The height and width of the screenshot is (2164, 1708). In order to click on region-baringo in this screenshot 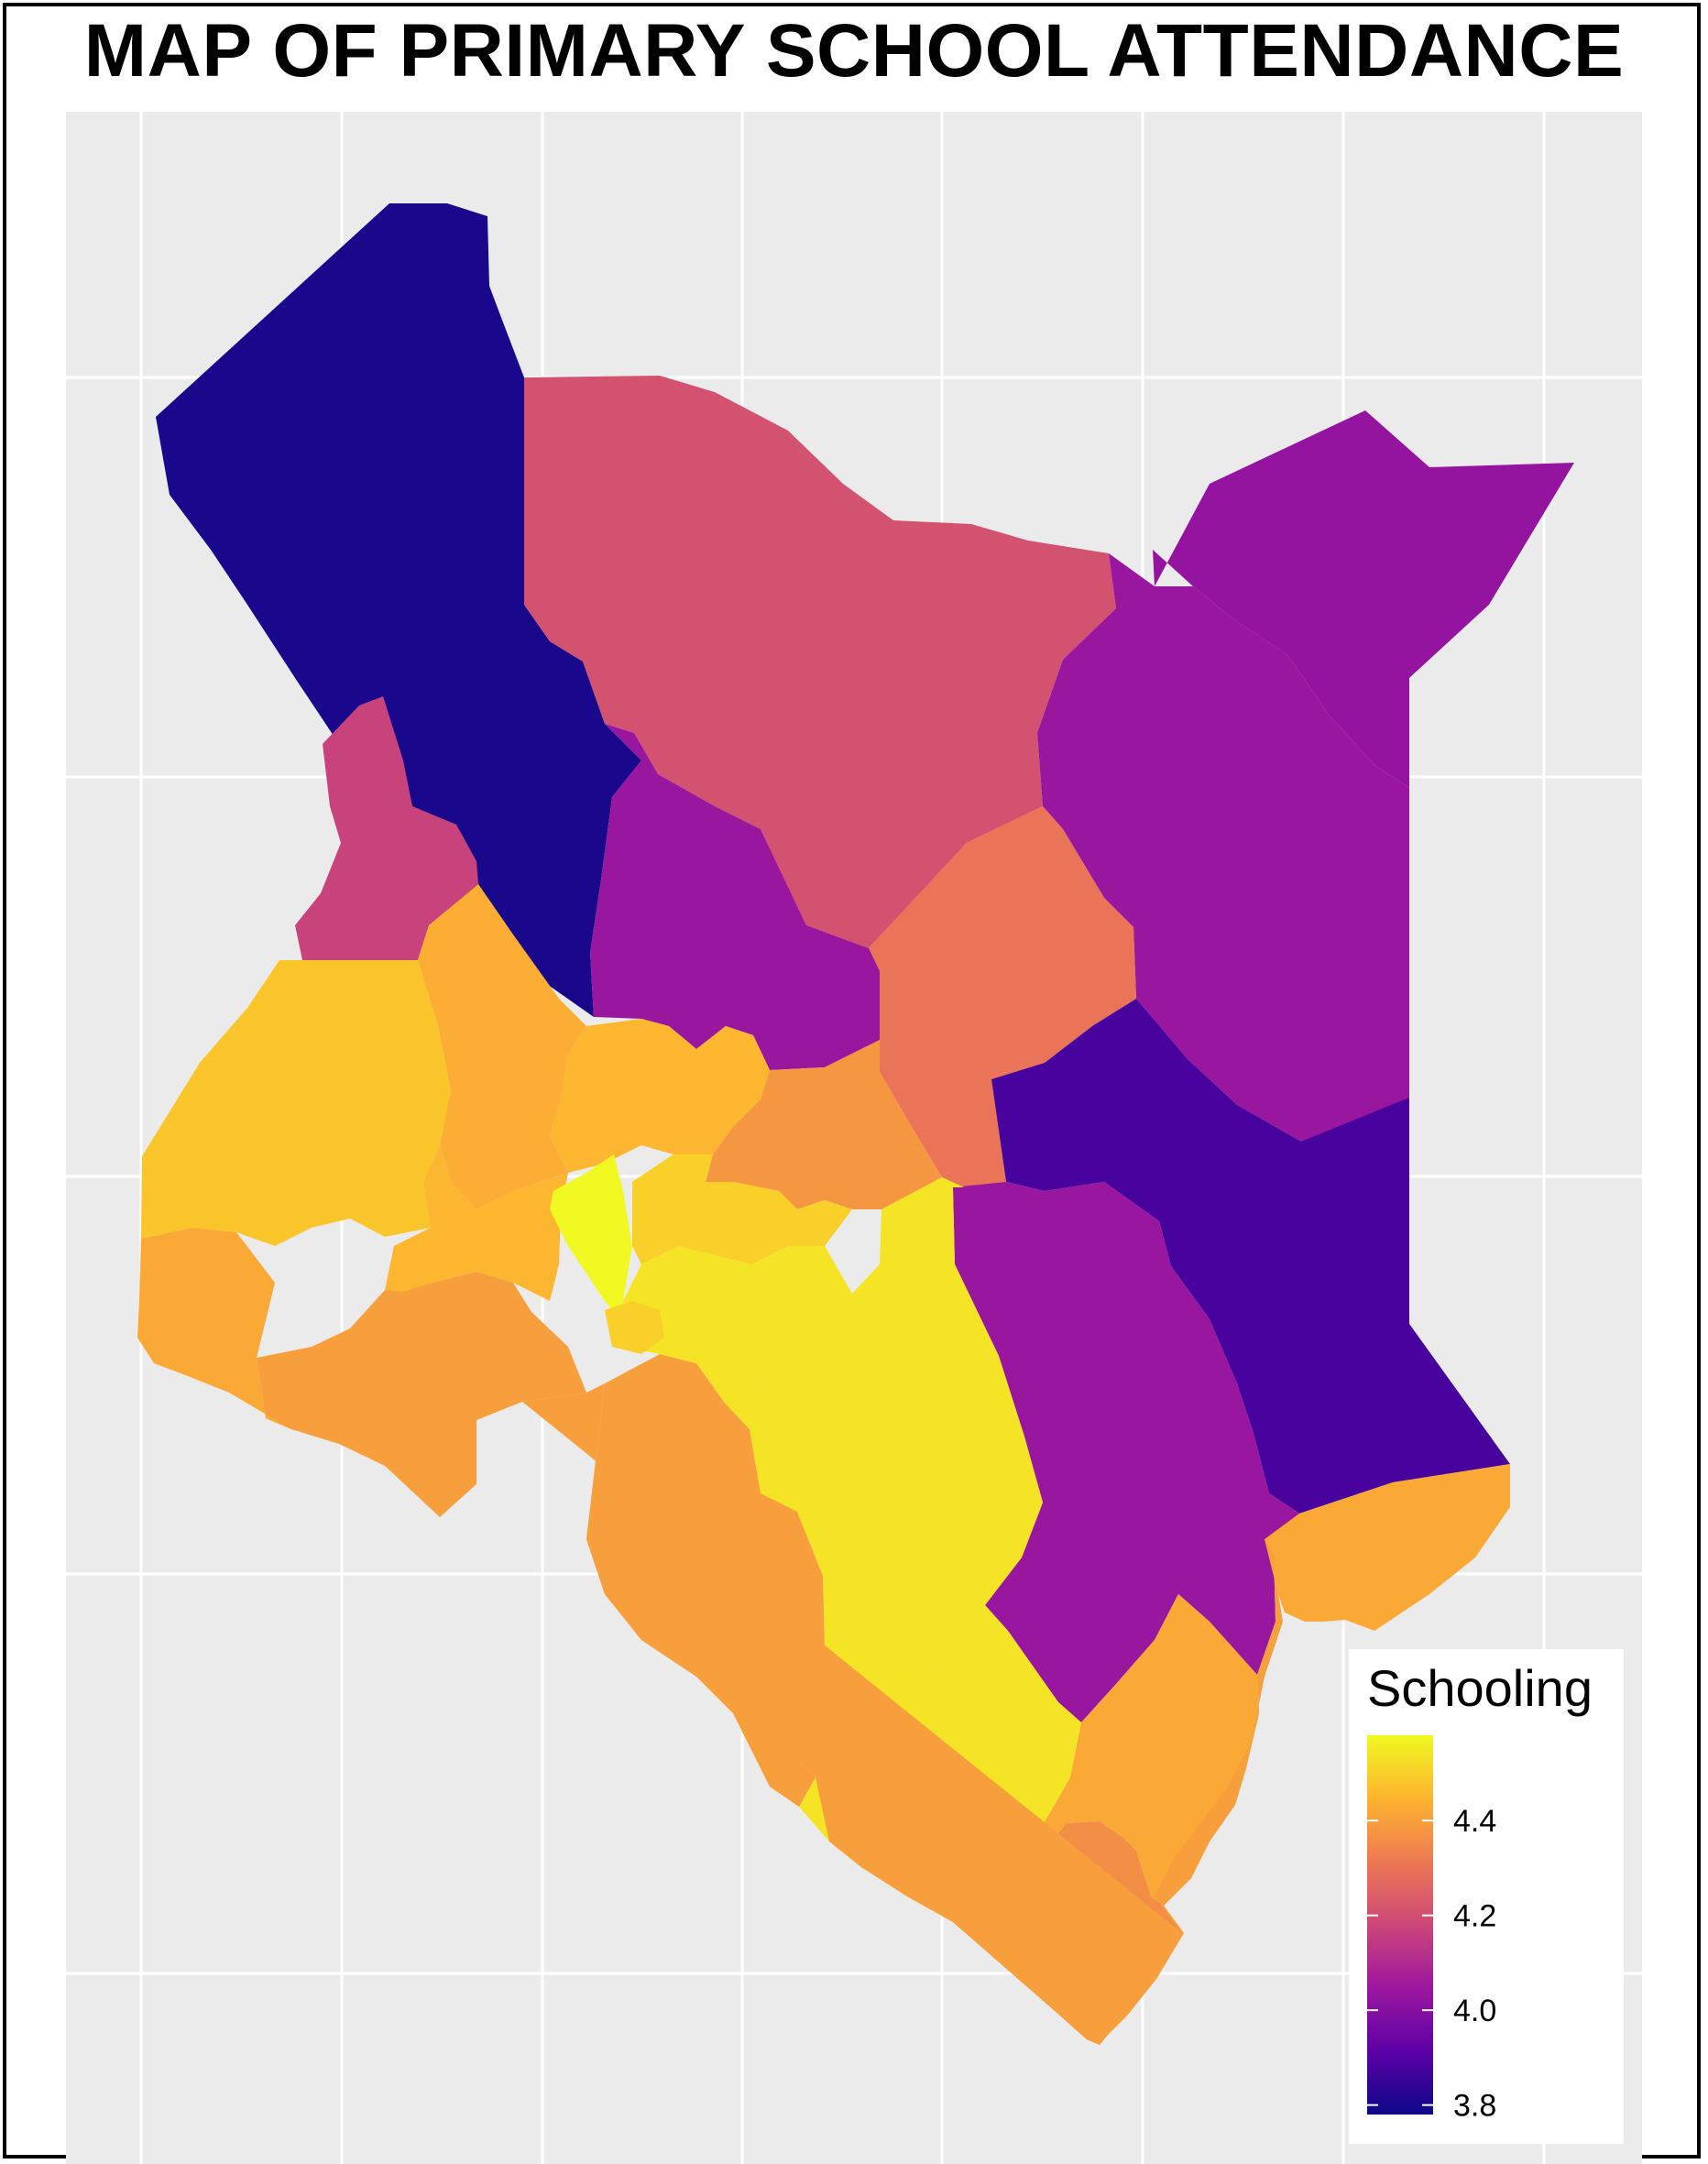, I will do `click(502, 1046)`.